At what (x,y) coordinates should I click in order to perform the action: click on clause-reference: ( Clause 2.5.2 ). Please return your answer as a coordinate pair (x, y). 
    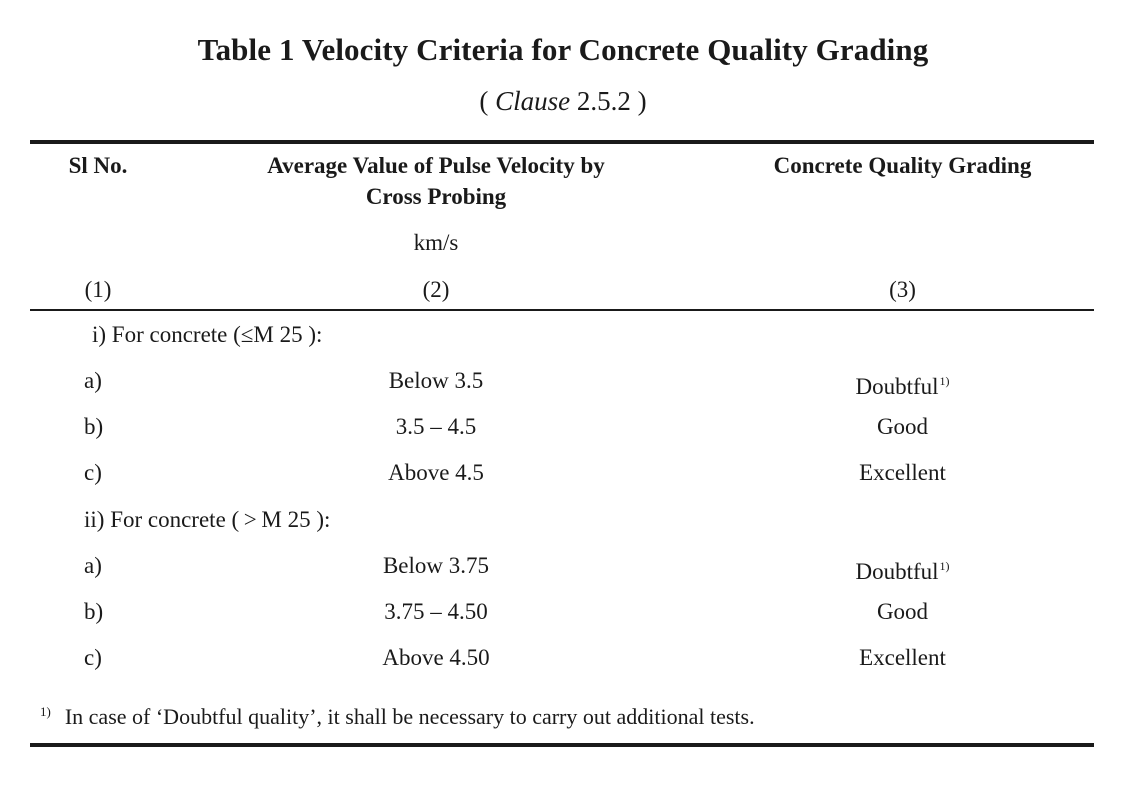
    Looking at the image, I should click on (563, 101).